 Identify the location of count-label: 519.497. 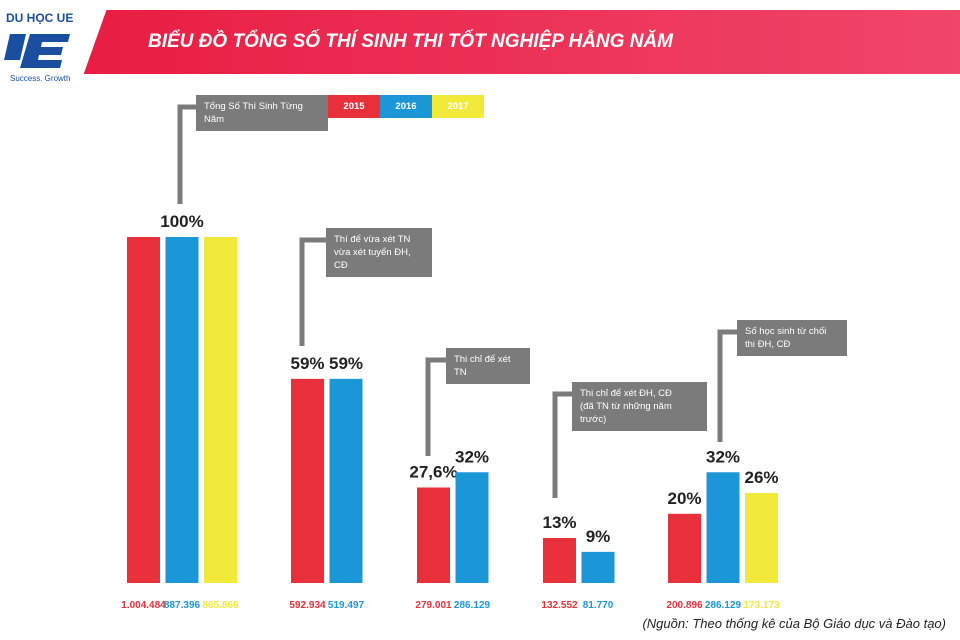
(346, 605).